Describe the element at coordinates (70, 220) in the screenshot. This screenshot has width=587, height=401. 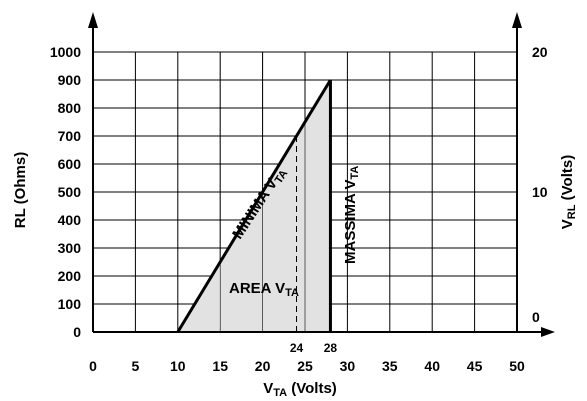
I see `y-tick-label-left: 400` at that location.